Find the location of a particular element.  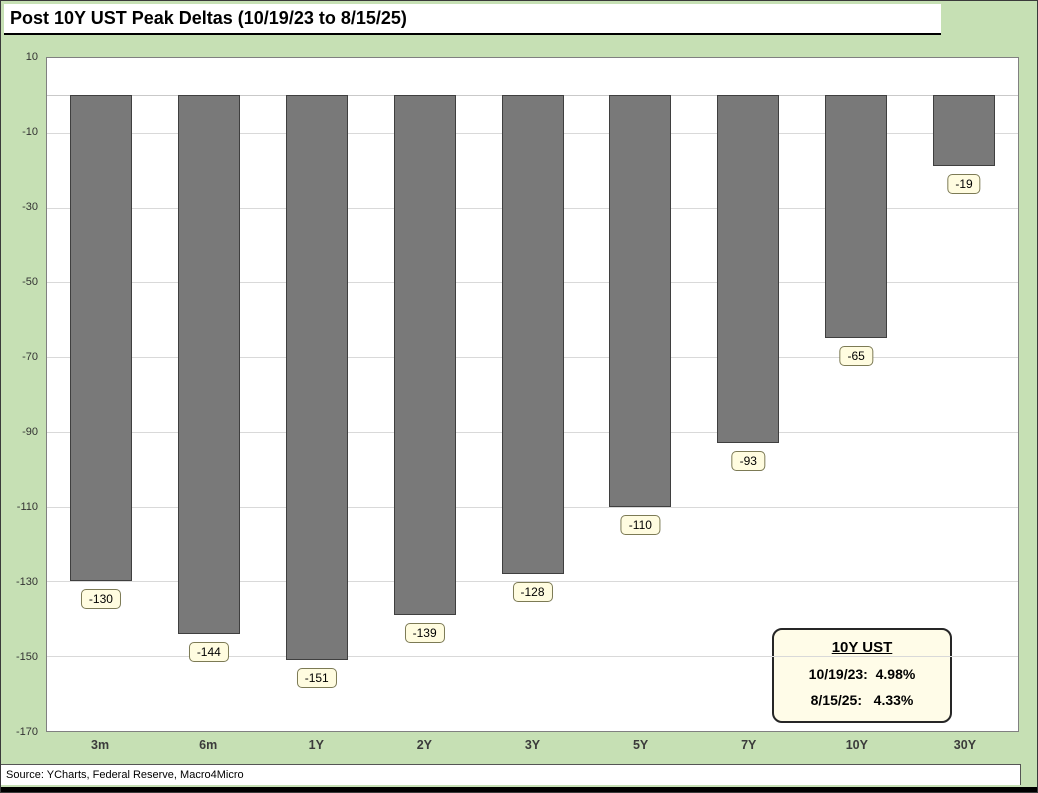

bar-2Y is located at coordinates (424, 355).